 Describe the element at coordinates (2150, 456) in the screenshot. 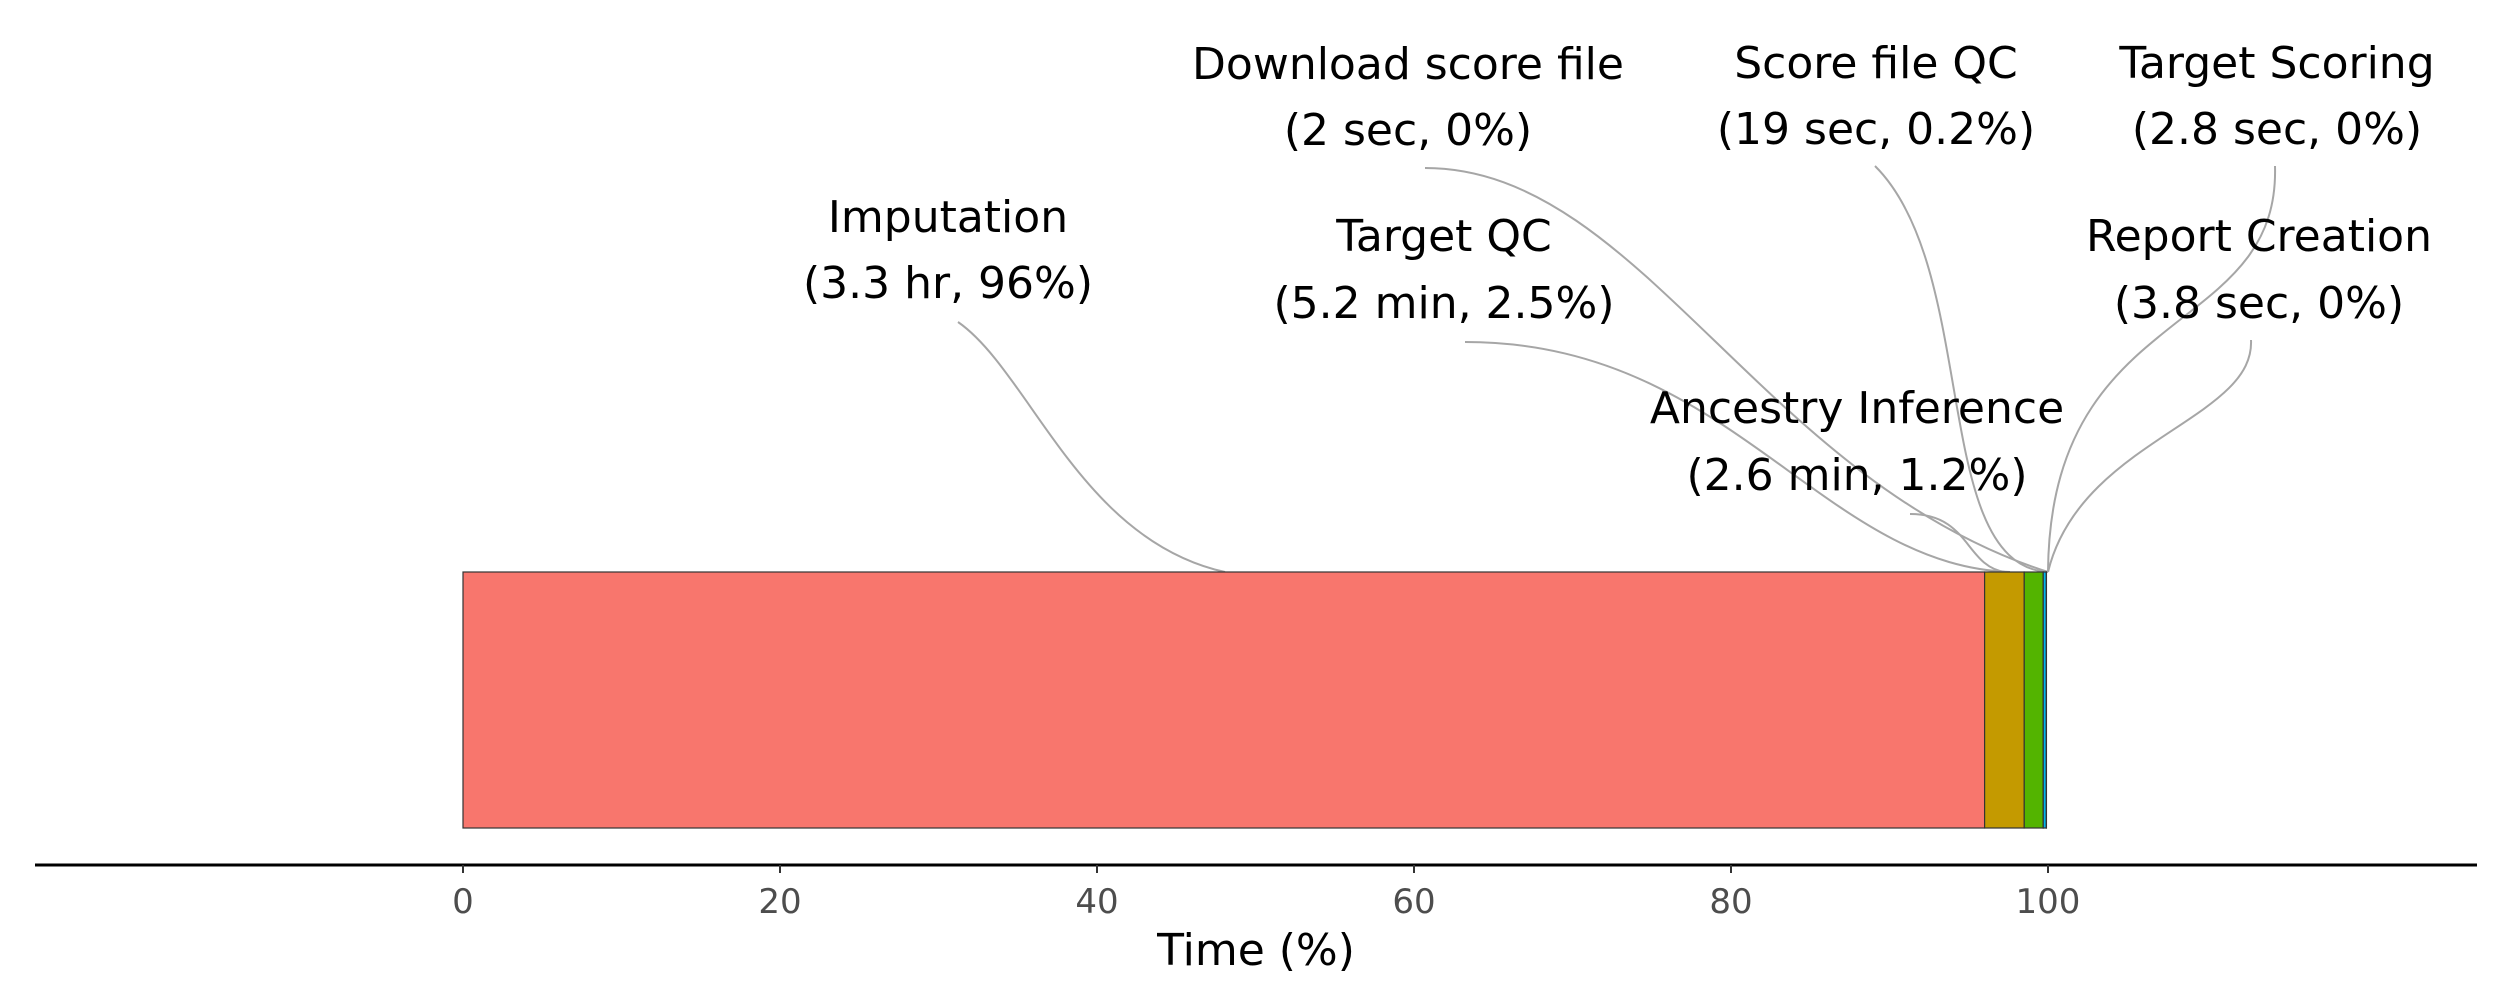

I see `leader-line-report-creation` at that location.